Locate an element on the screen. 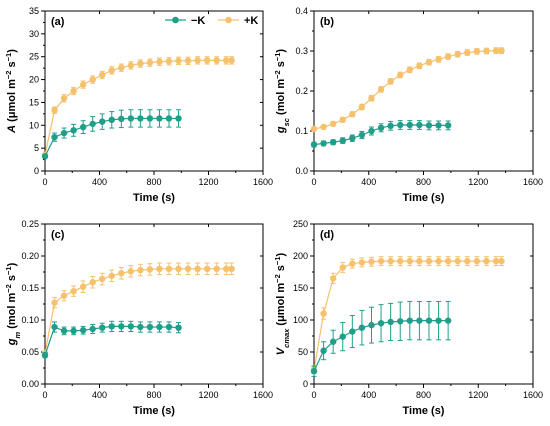 Image resolution: width=550 pixels, height=426 pixels. y-tick-label: 0.15 is located at coordinates (30, 288).